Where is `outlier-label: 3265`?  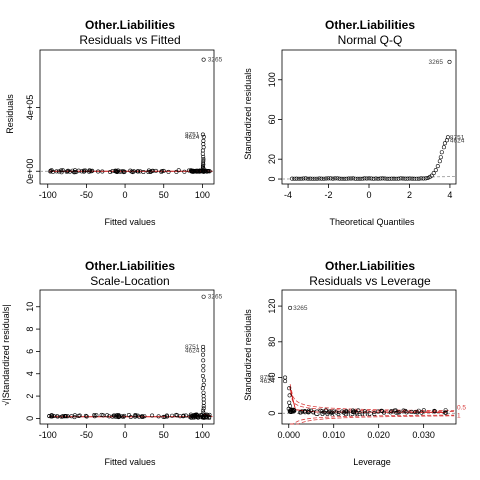
outlier-label: 3265 is located at coordinates (300, 308).